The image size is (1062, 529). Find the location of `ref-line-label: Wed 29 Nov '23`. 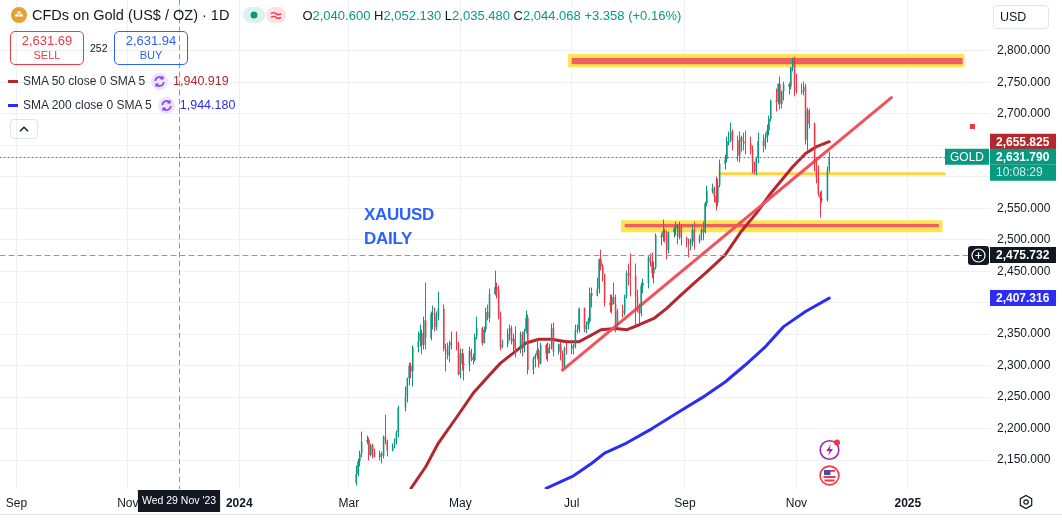

ref-line-label: Wed 29 Nov '23 is located at coordinates (179, 500).